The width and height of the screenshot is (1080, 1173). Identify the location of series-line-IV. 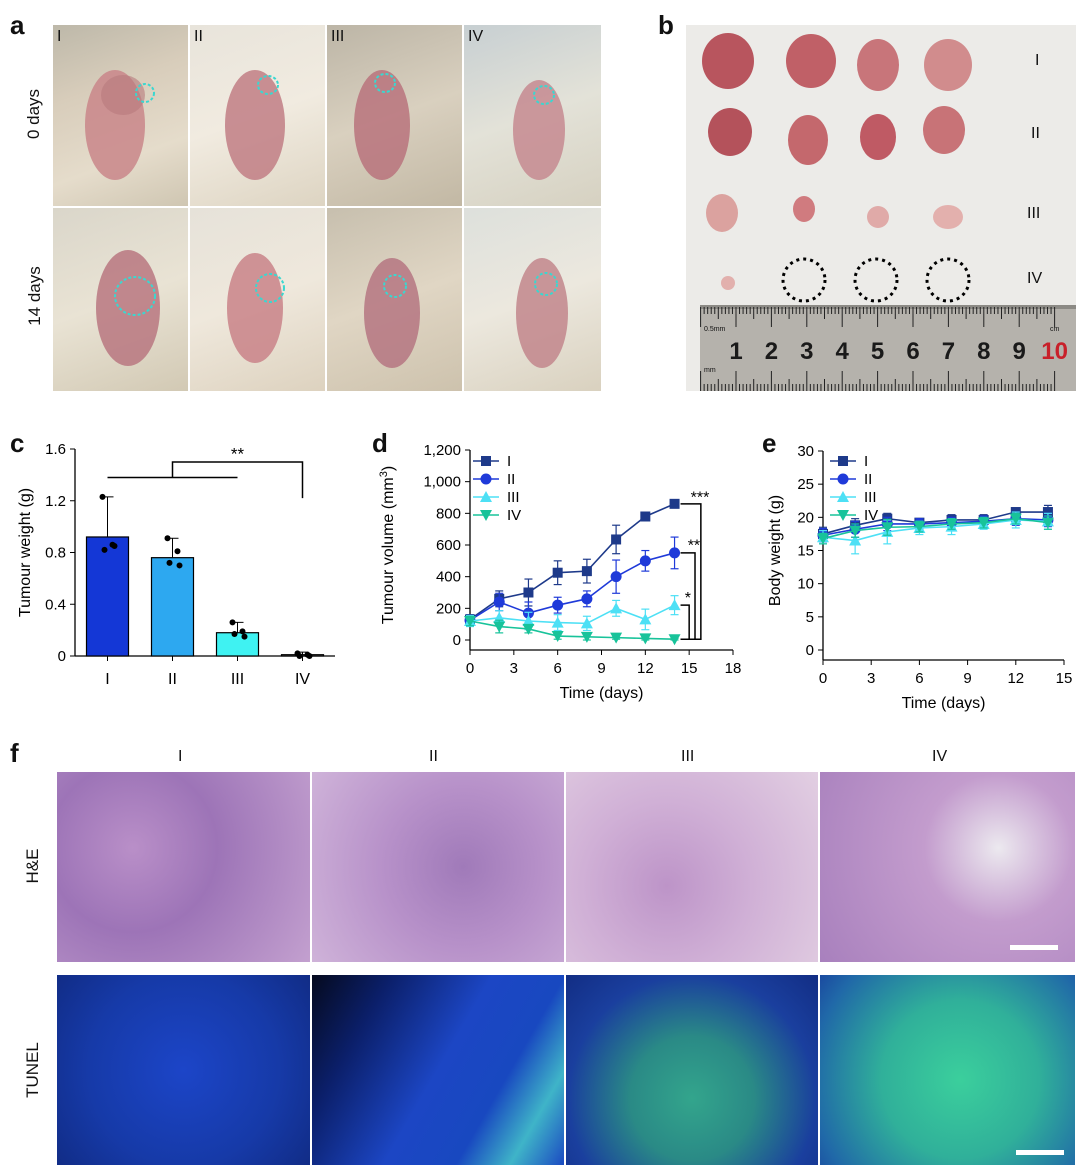
(572, 630).